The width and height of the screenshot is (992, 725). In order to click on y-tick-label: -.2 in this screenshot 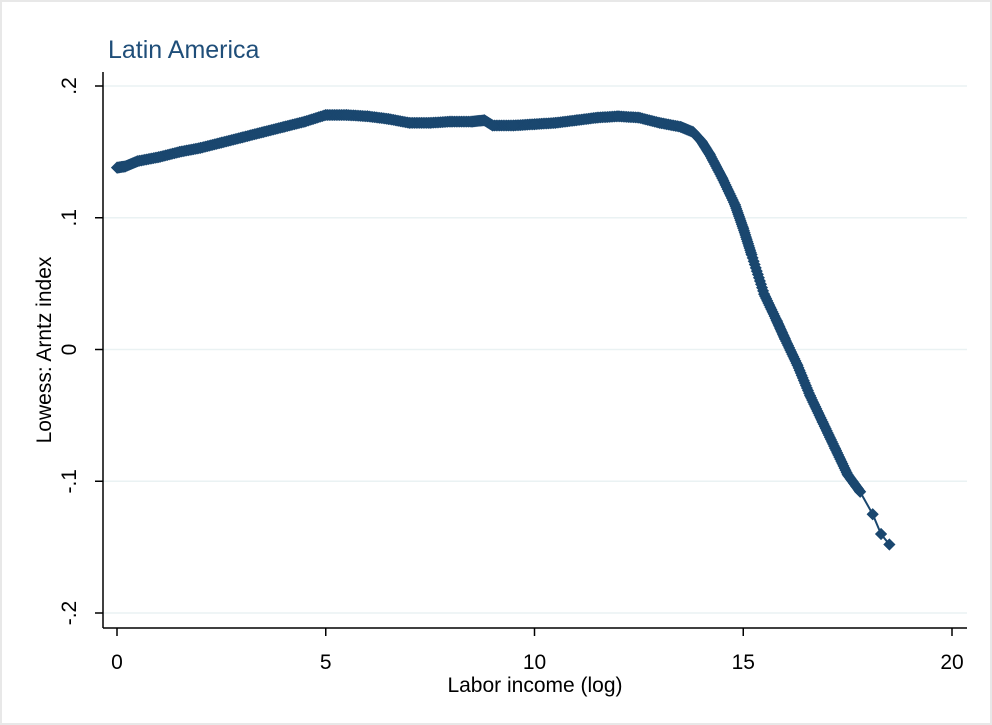, I will do `click(69, 613)`.